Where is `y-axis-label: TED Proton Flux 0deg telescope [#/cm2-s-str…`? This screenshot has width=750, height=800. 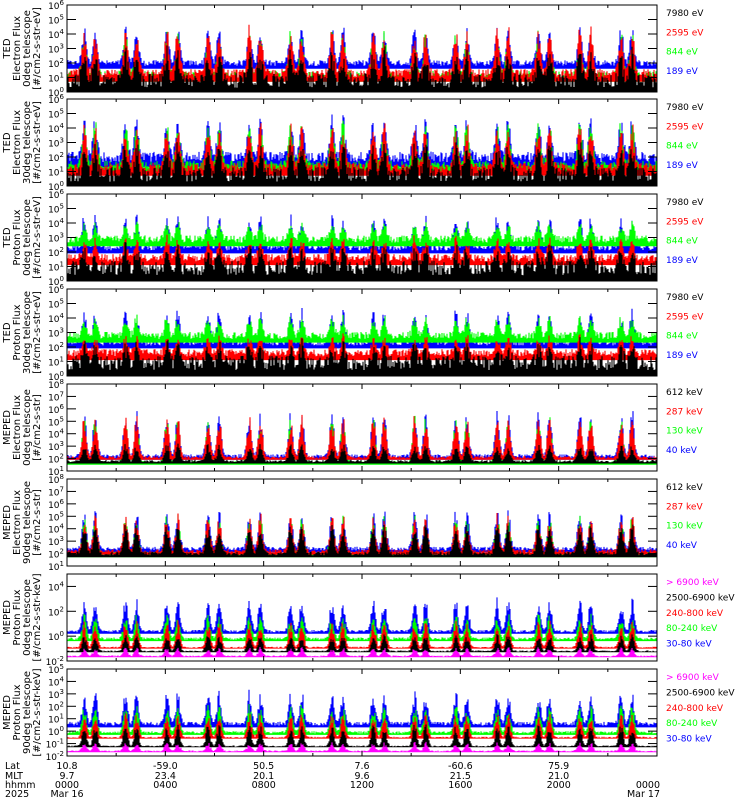 y-axis-label: TED Proton Flux 0deg telescope [#/cm2-s-str… is located at coordinates (22, 237).